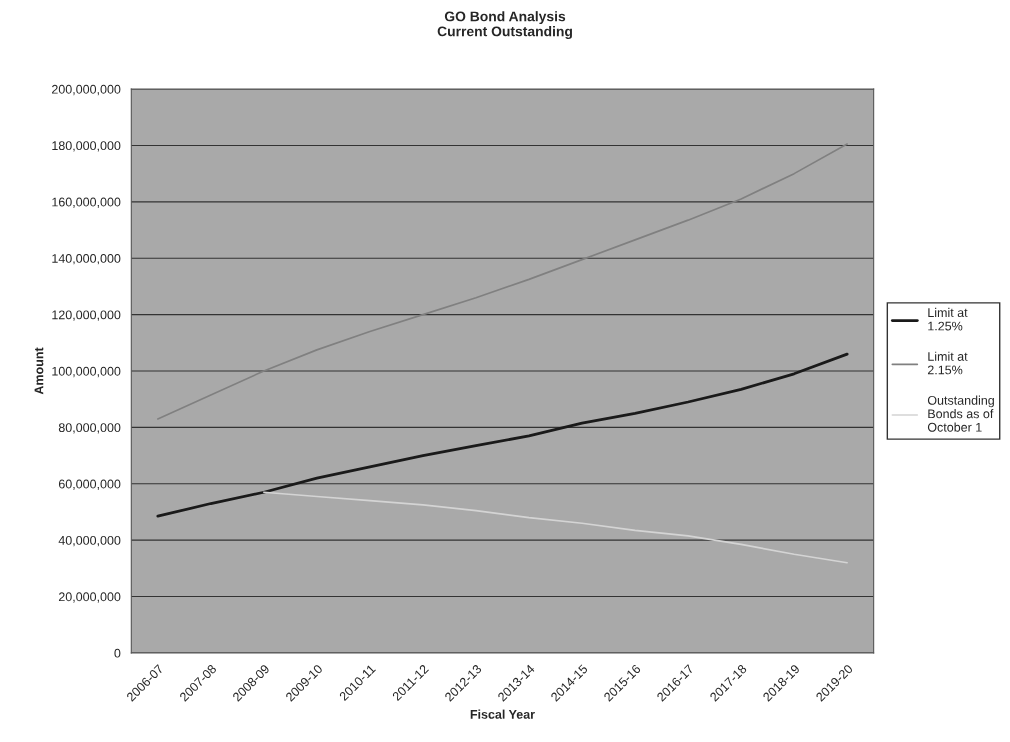  Describe the element at coordinates (89, 484) in the screenshot. I see `y-tick-label: 60,000,000` at that location.